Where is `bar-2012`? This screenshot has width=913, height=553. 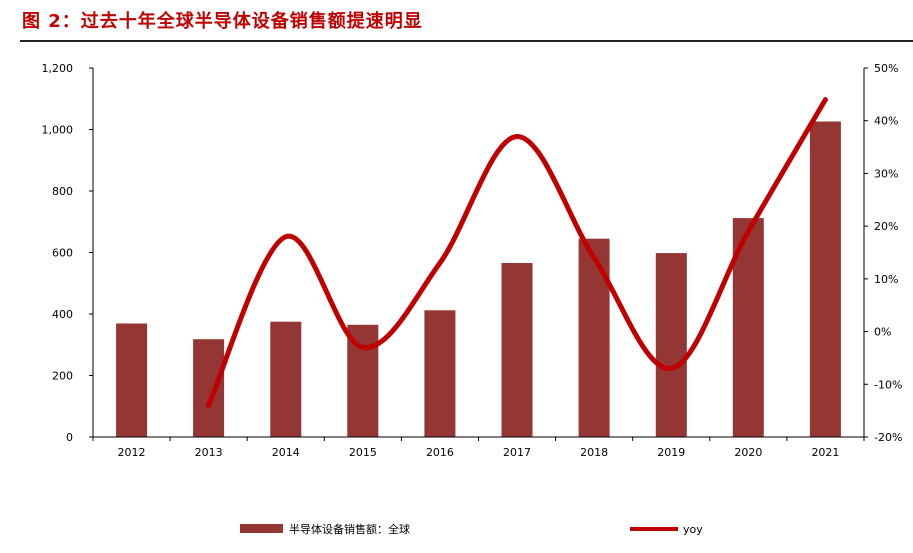 bar-2012 is located at coordinates (132, 380).